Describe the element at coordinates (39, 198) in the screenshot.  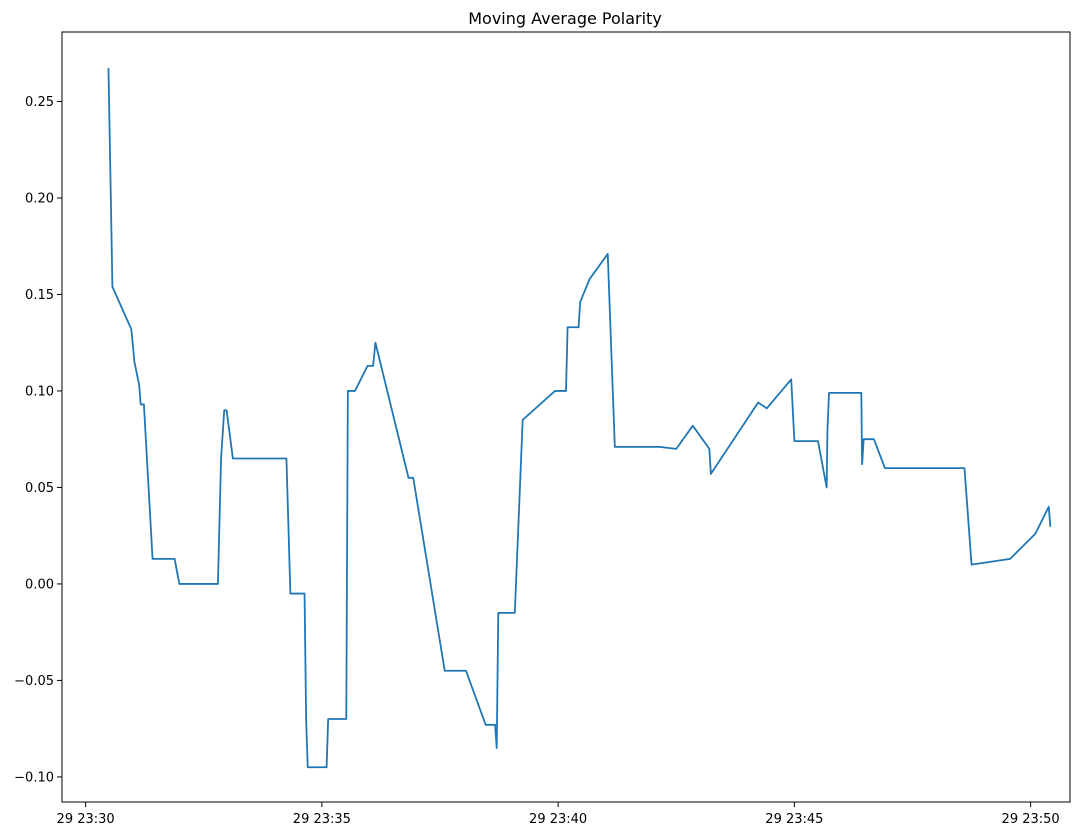
I see `y-tick-label: 0.20` at that location.